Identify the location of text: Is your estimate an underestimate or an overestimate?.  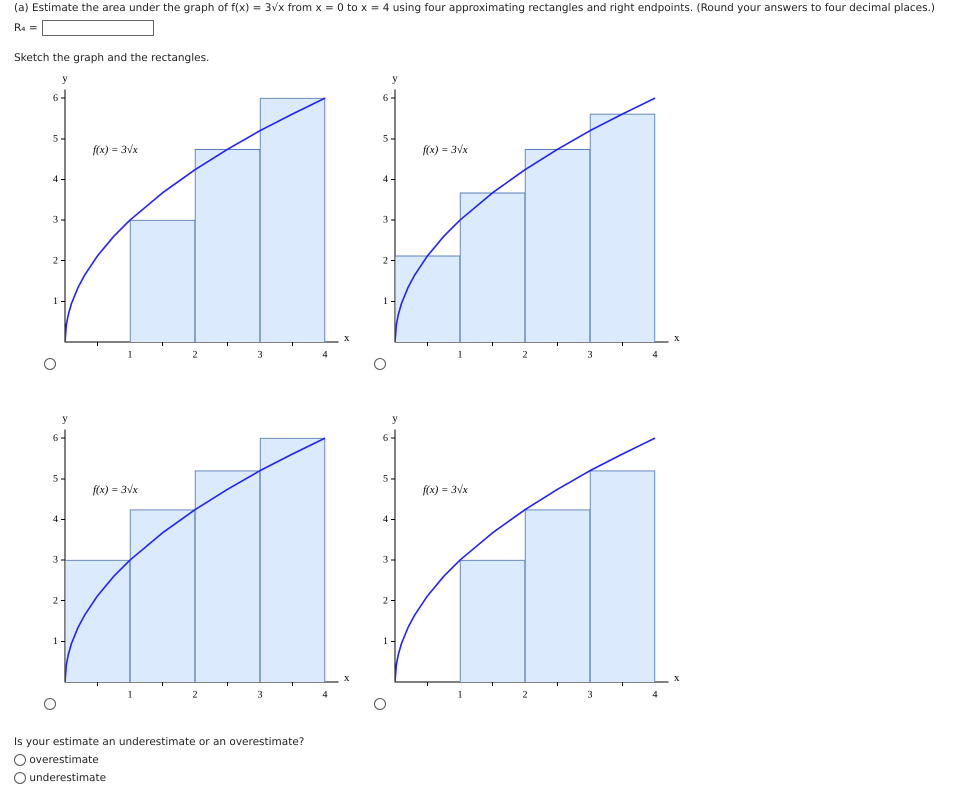
(159, 742).